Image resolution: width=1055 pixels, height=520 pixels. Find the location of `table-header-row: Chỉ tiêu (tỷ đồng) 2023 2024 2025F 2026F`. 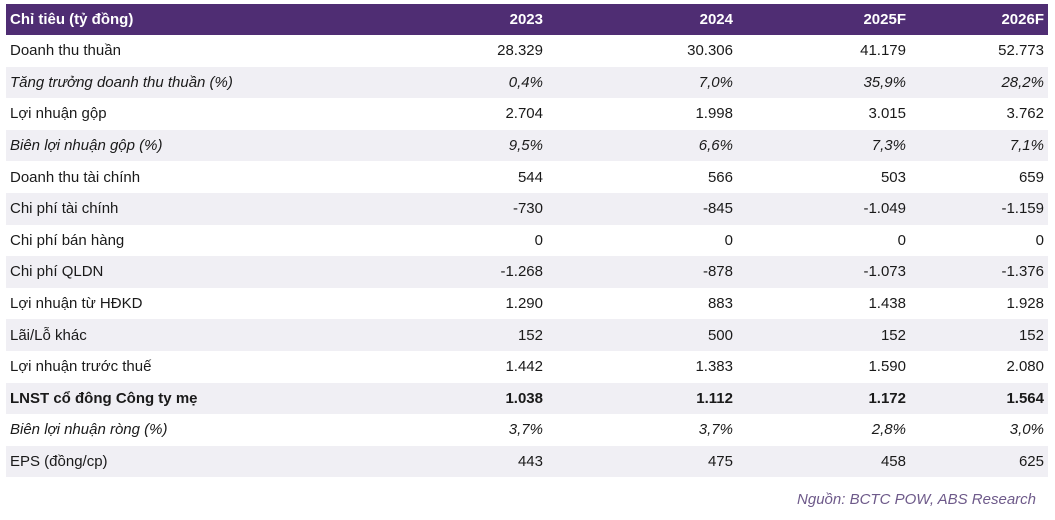

table-header-row: Chỉ tiêu (tỷ đồng) 2023 2024 2025F 2026F is located at coordinates (527, 19).